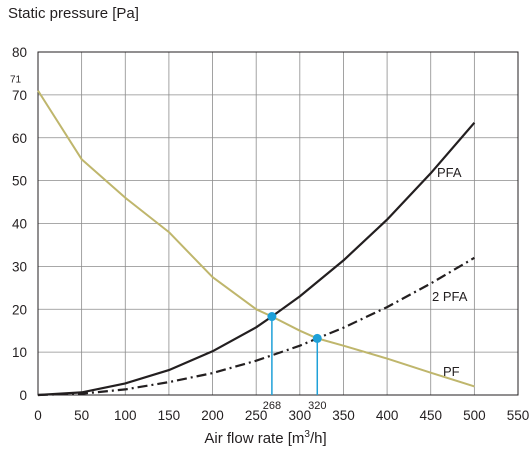  I want to click on x-tick-label: 200, so click(212, 415).